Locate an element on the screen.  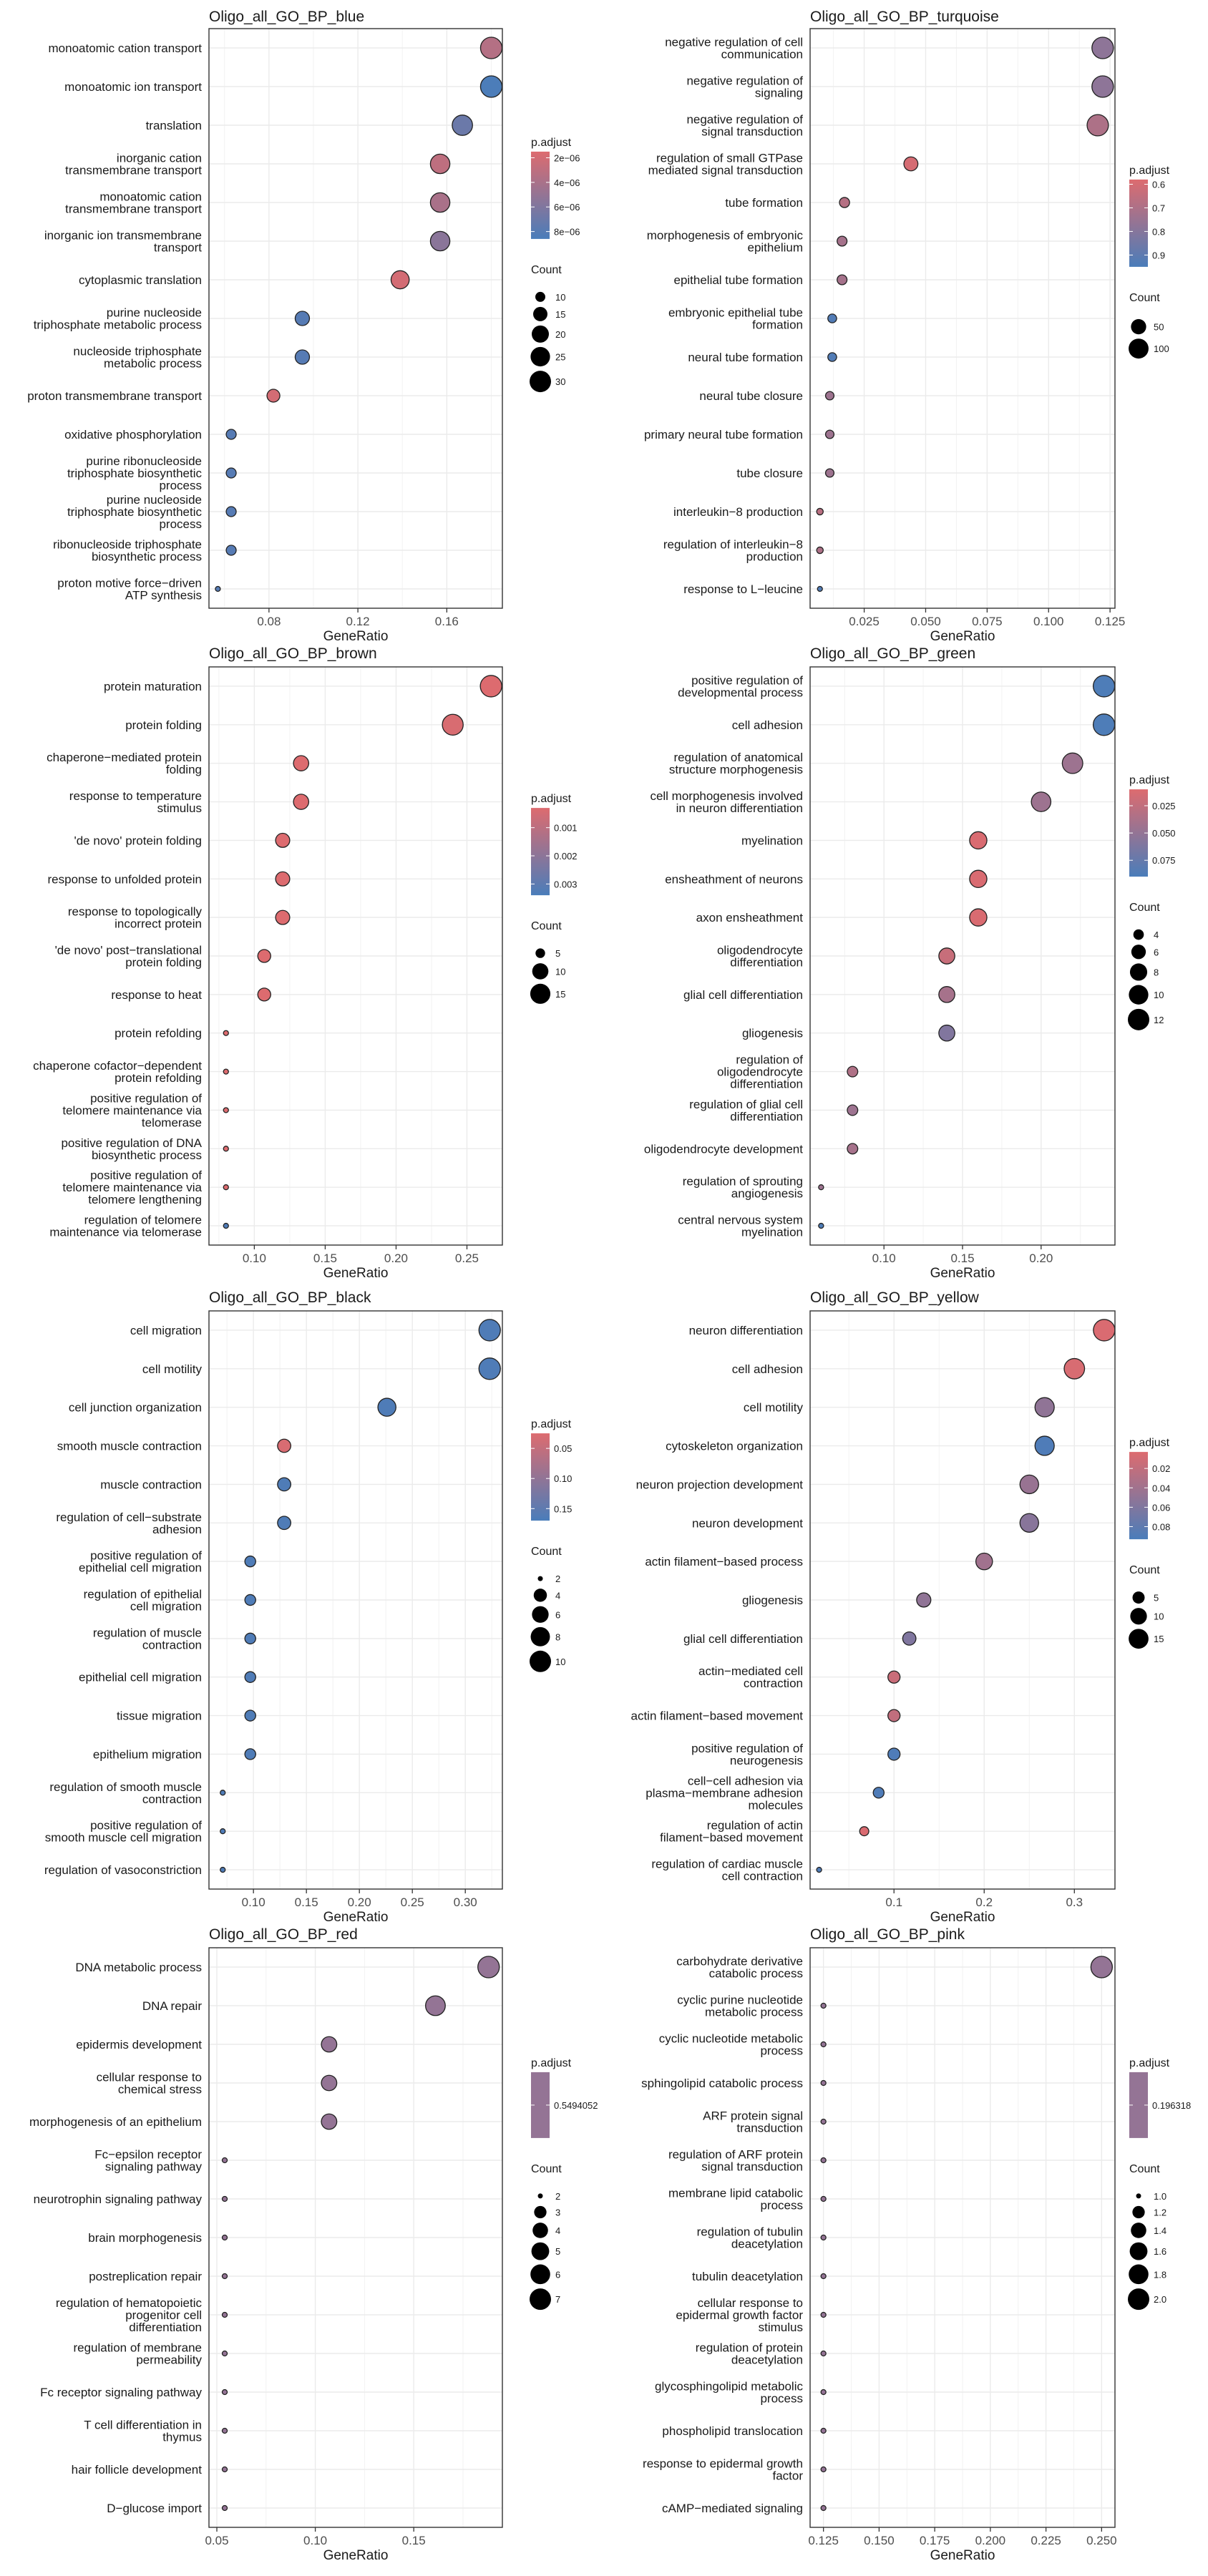
term-label-line: cell junction organization is located at coordinates (135, 1408).